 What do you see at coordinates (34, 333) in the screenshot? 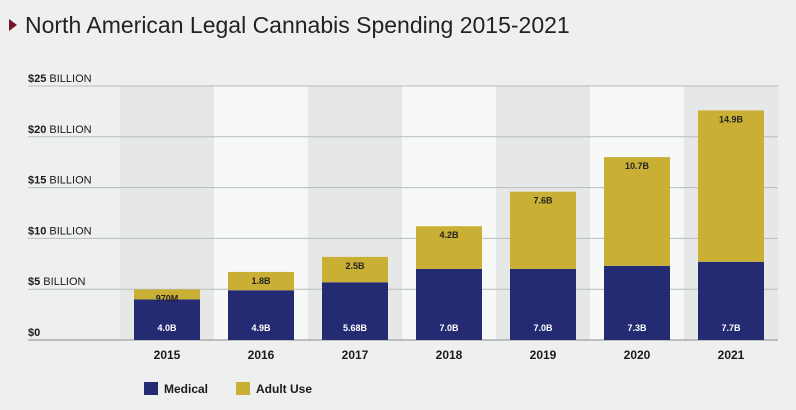
I see `y-tick-label: $0` at bounding box center [34, 333].